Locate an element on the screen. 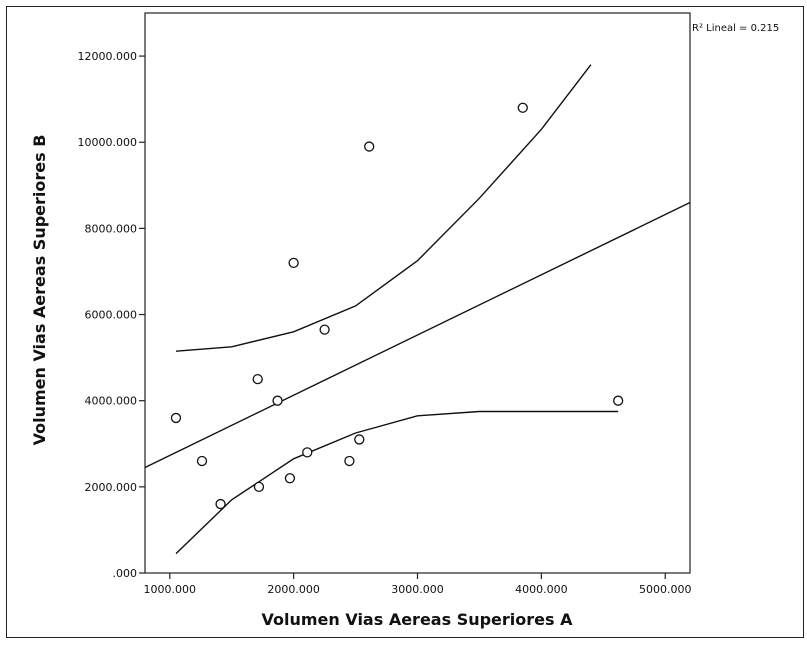 The width and height of the screenshot is (807, 645). y-tick-label: 4000.000 is located at coordinates (111, 401).